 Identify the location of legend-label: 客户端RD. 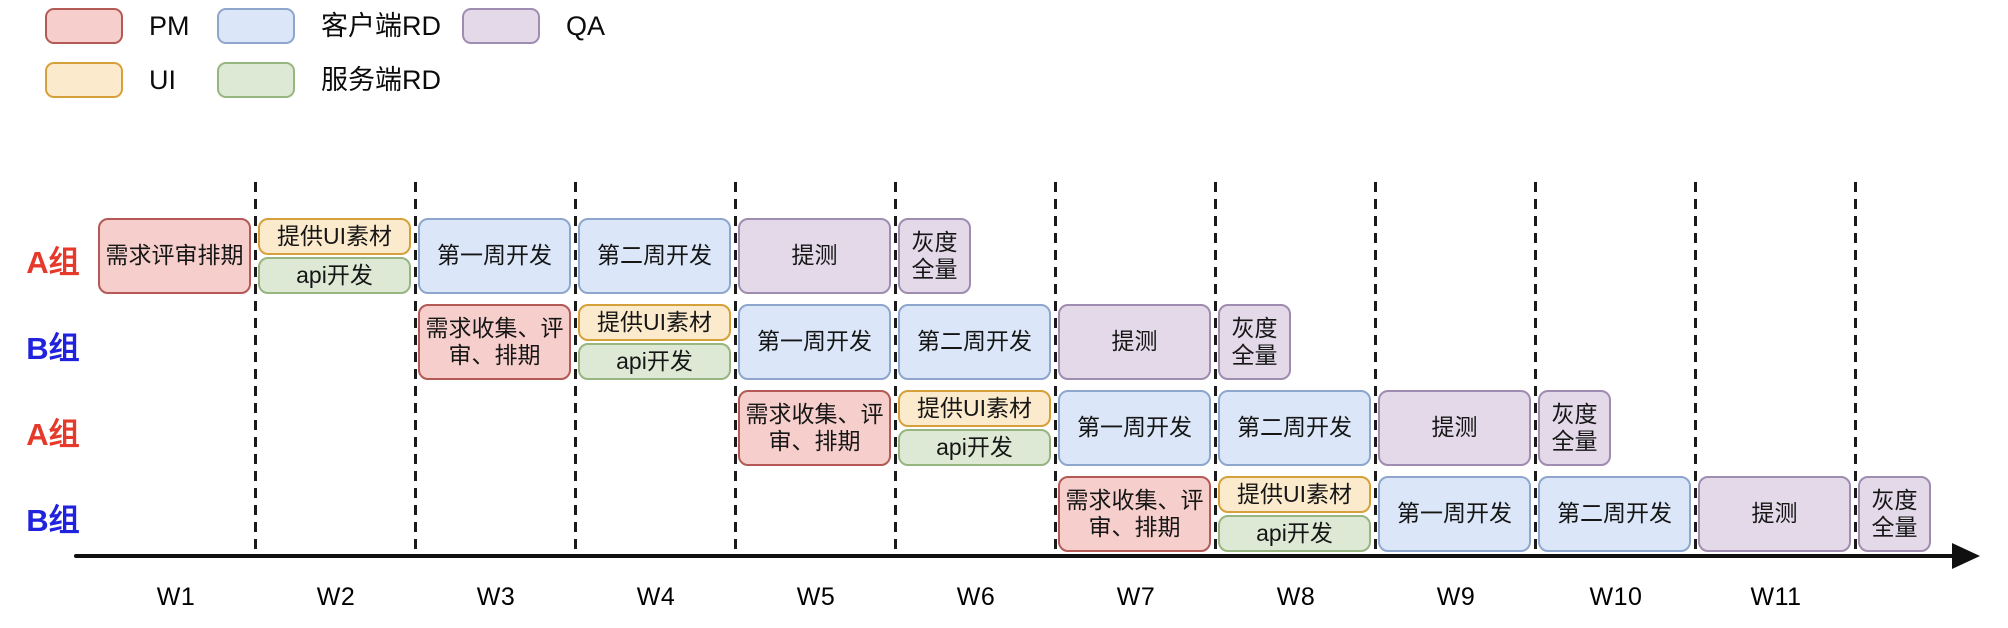
(381, 26).